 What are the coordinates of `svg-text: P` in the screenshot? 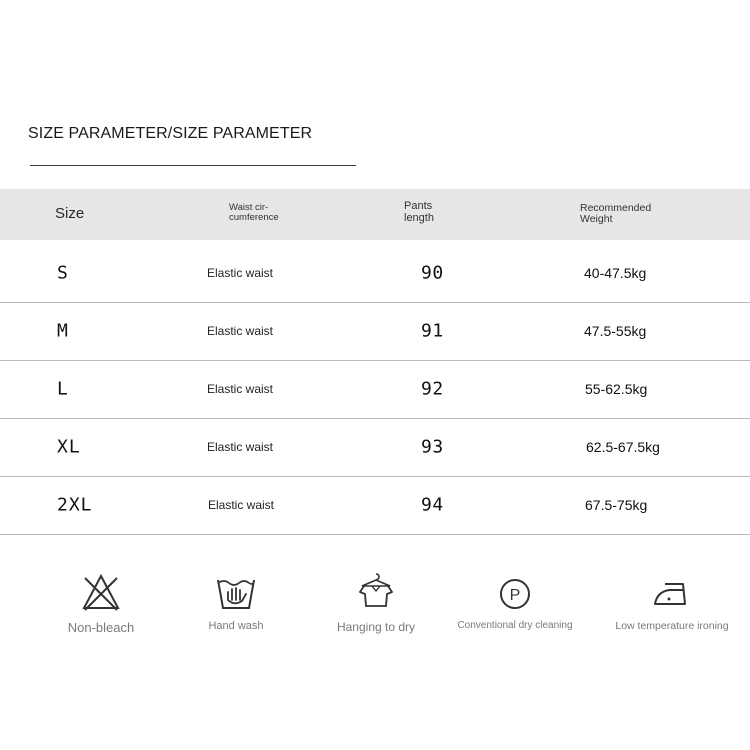 It's located at (515, 595).